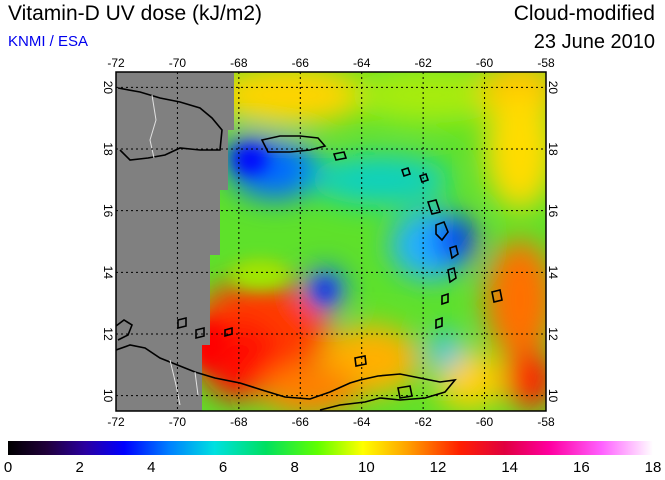  I want to click on credit-link: KNMI / ESA, so click(48, 41).